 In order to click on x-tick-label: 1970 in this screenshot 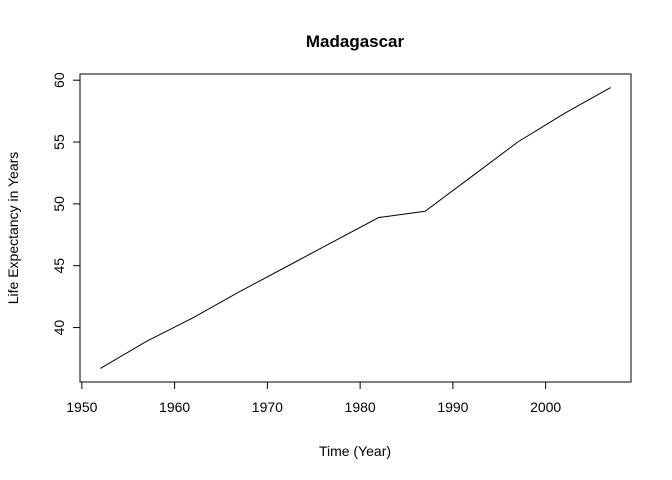, I will do `click(267, 407)`.